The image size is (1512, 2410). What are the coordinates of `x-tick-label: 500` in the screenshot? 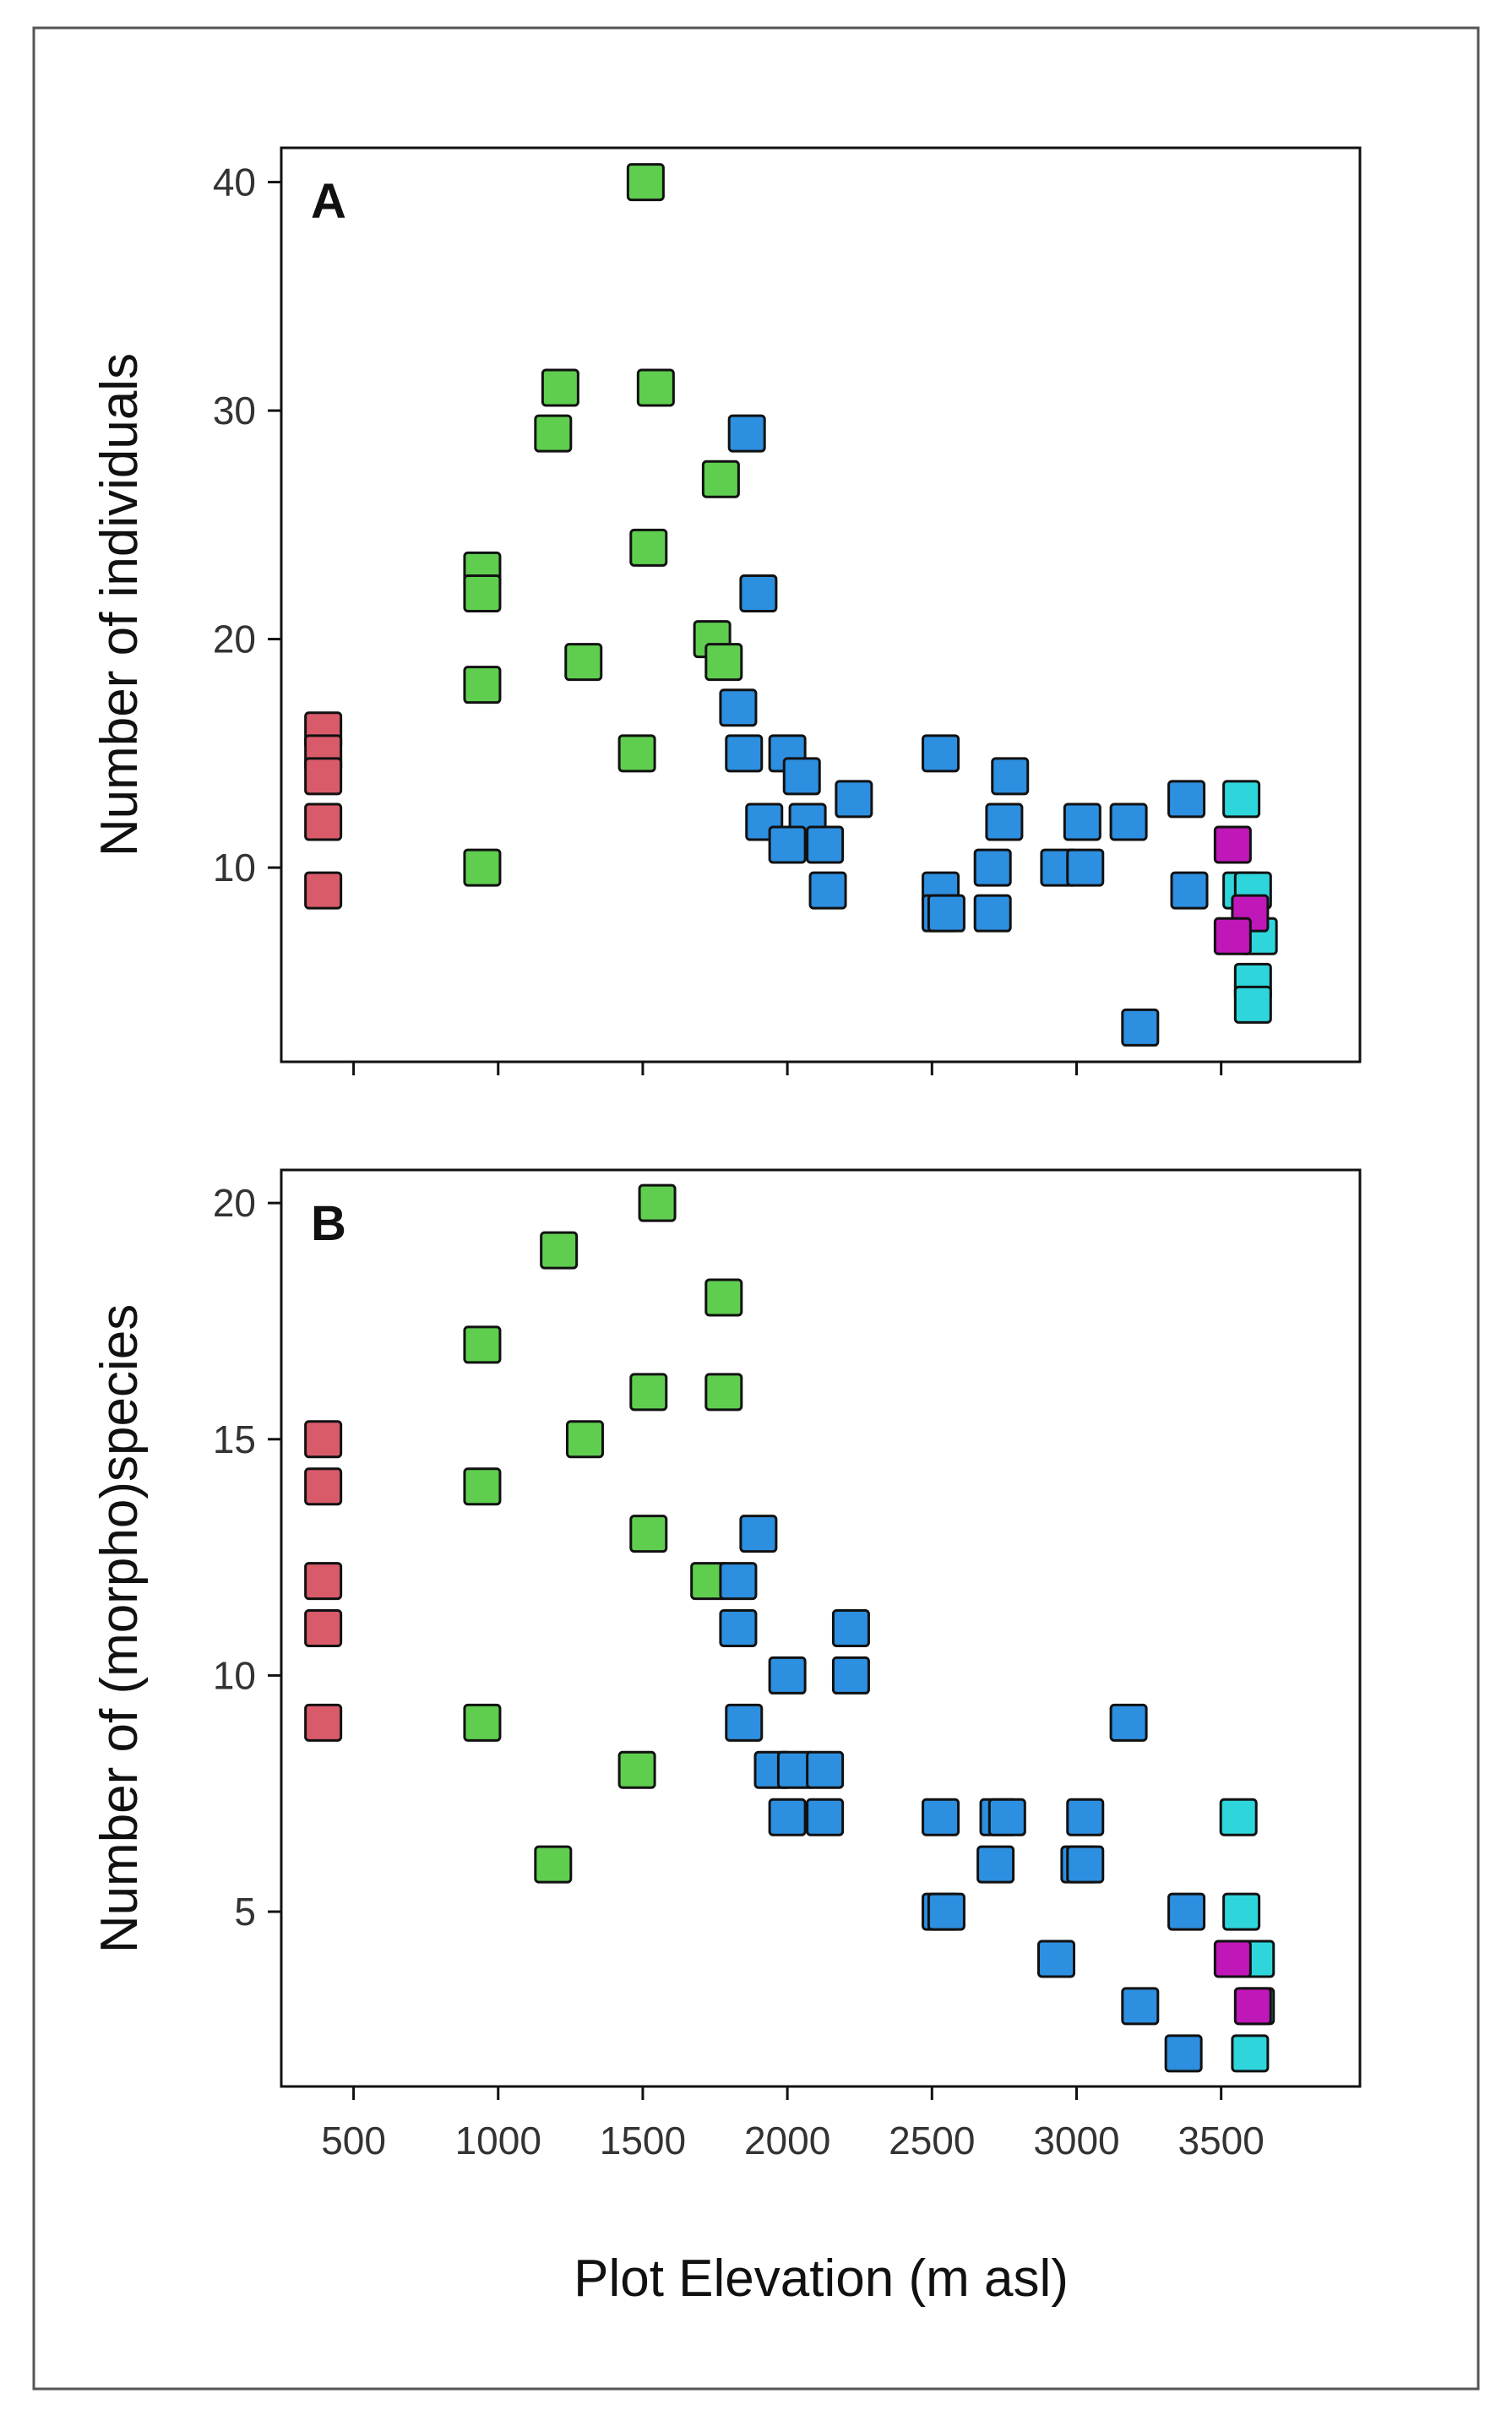 It's located at (353, 2140).